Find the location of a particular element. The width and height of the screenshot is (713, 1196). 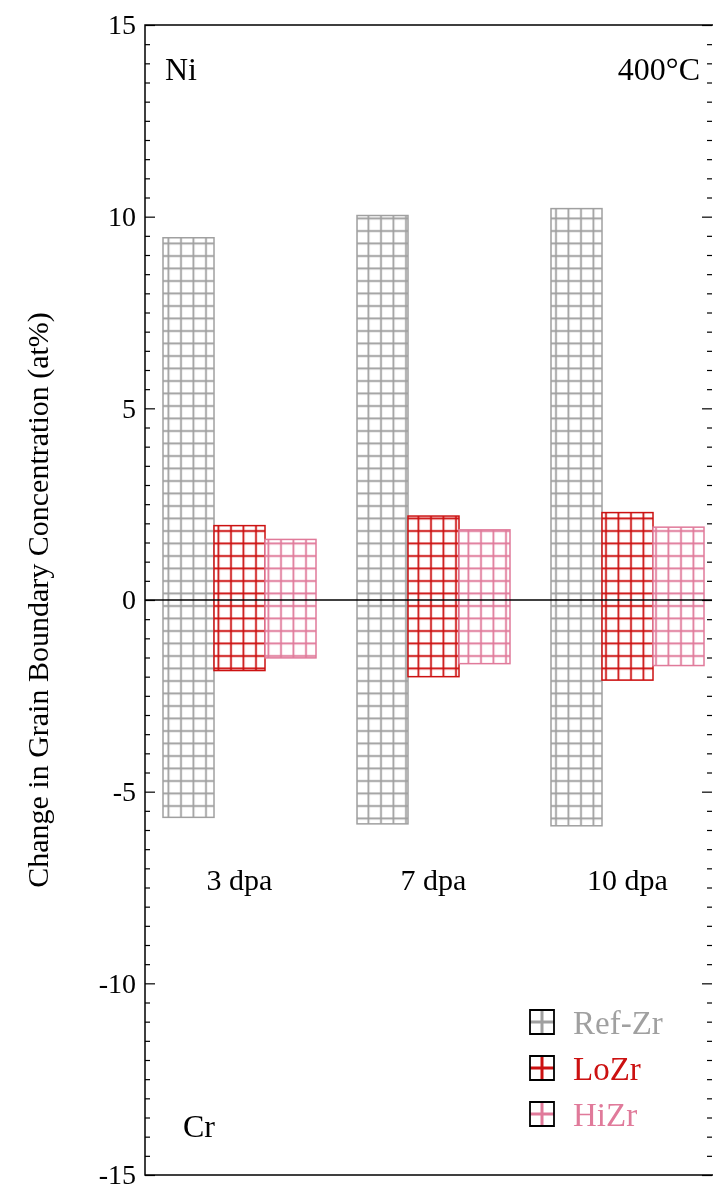

x-tick-label: 10 dpa is located at coordinates (627, 879).